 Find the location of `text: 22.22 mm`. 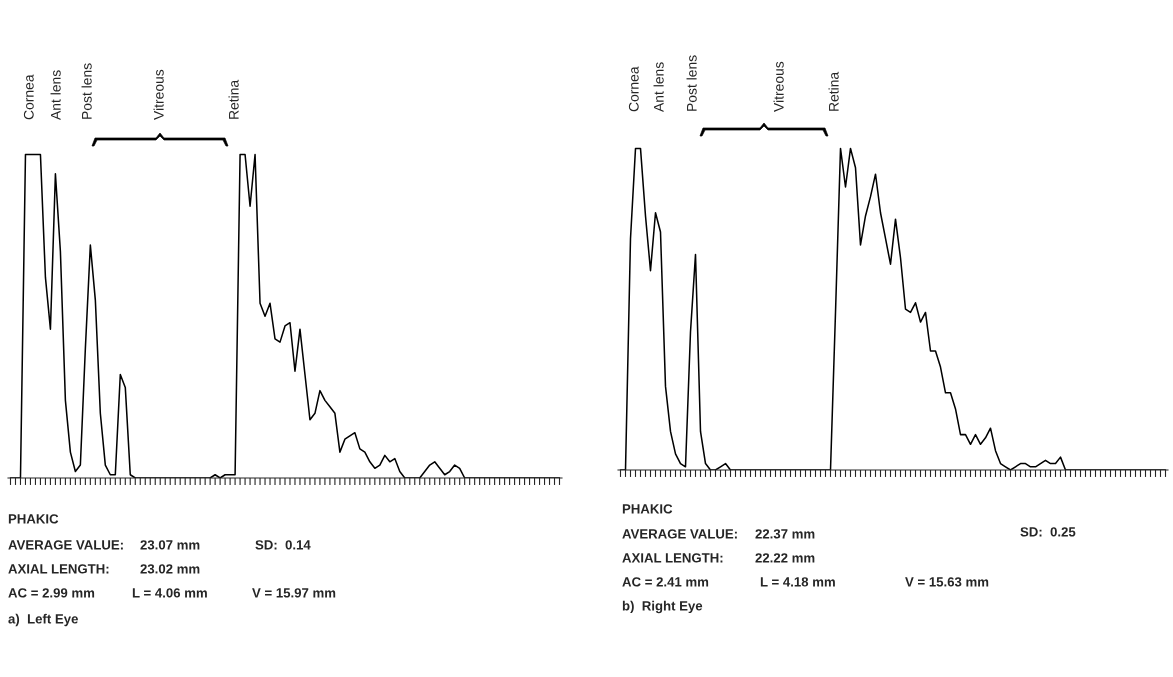

text: 22.22 mm is located at coordinates (785, 558).